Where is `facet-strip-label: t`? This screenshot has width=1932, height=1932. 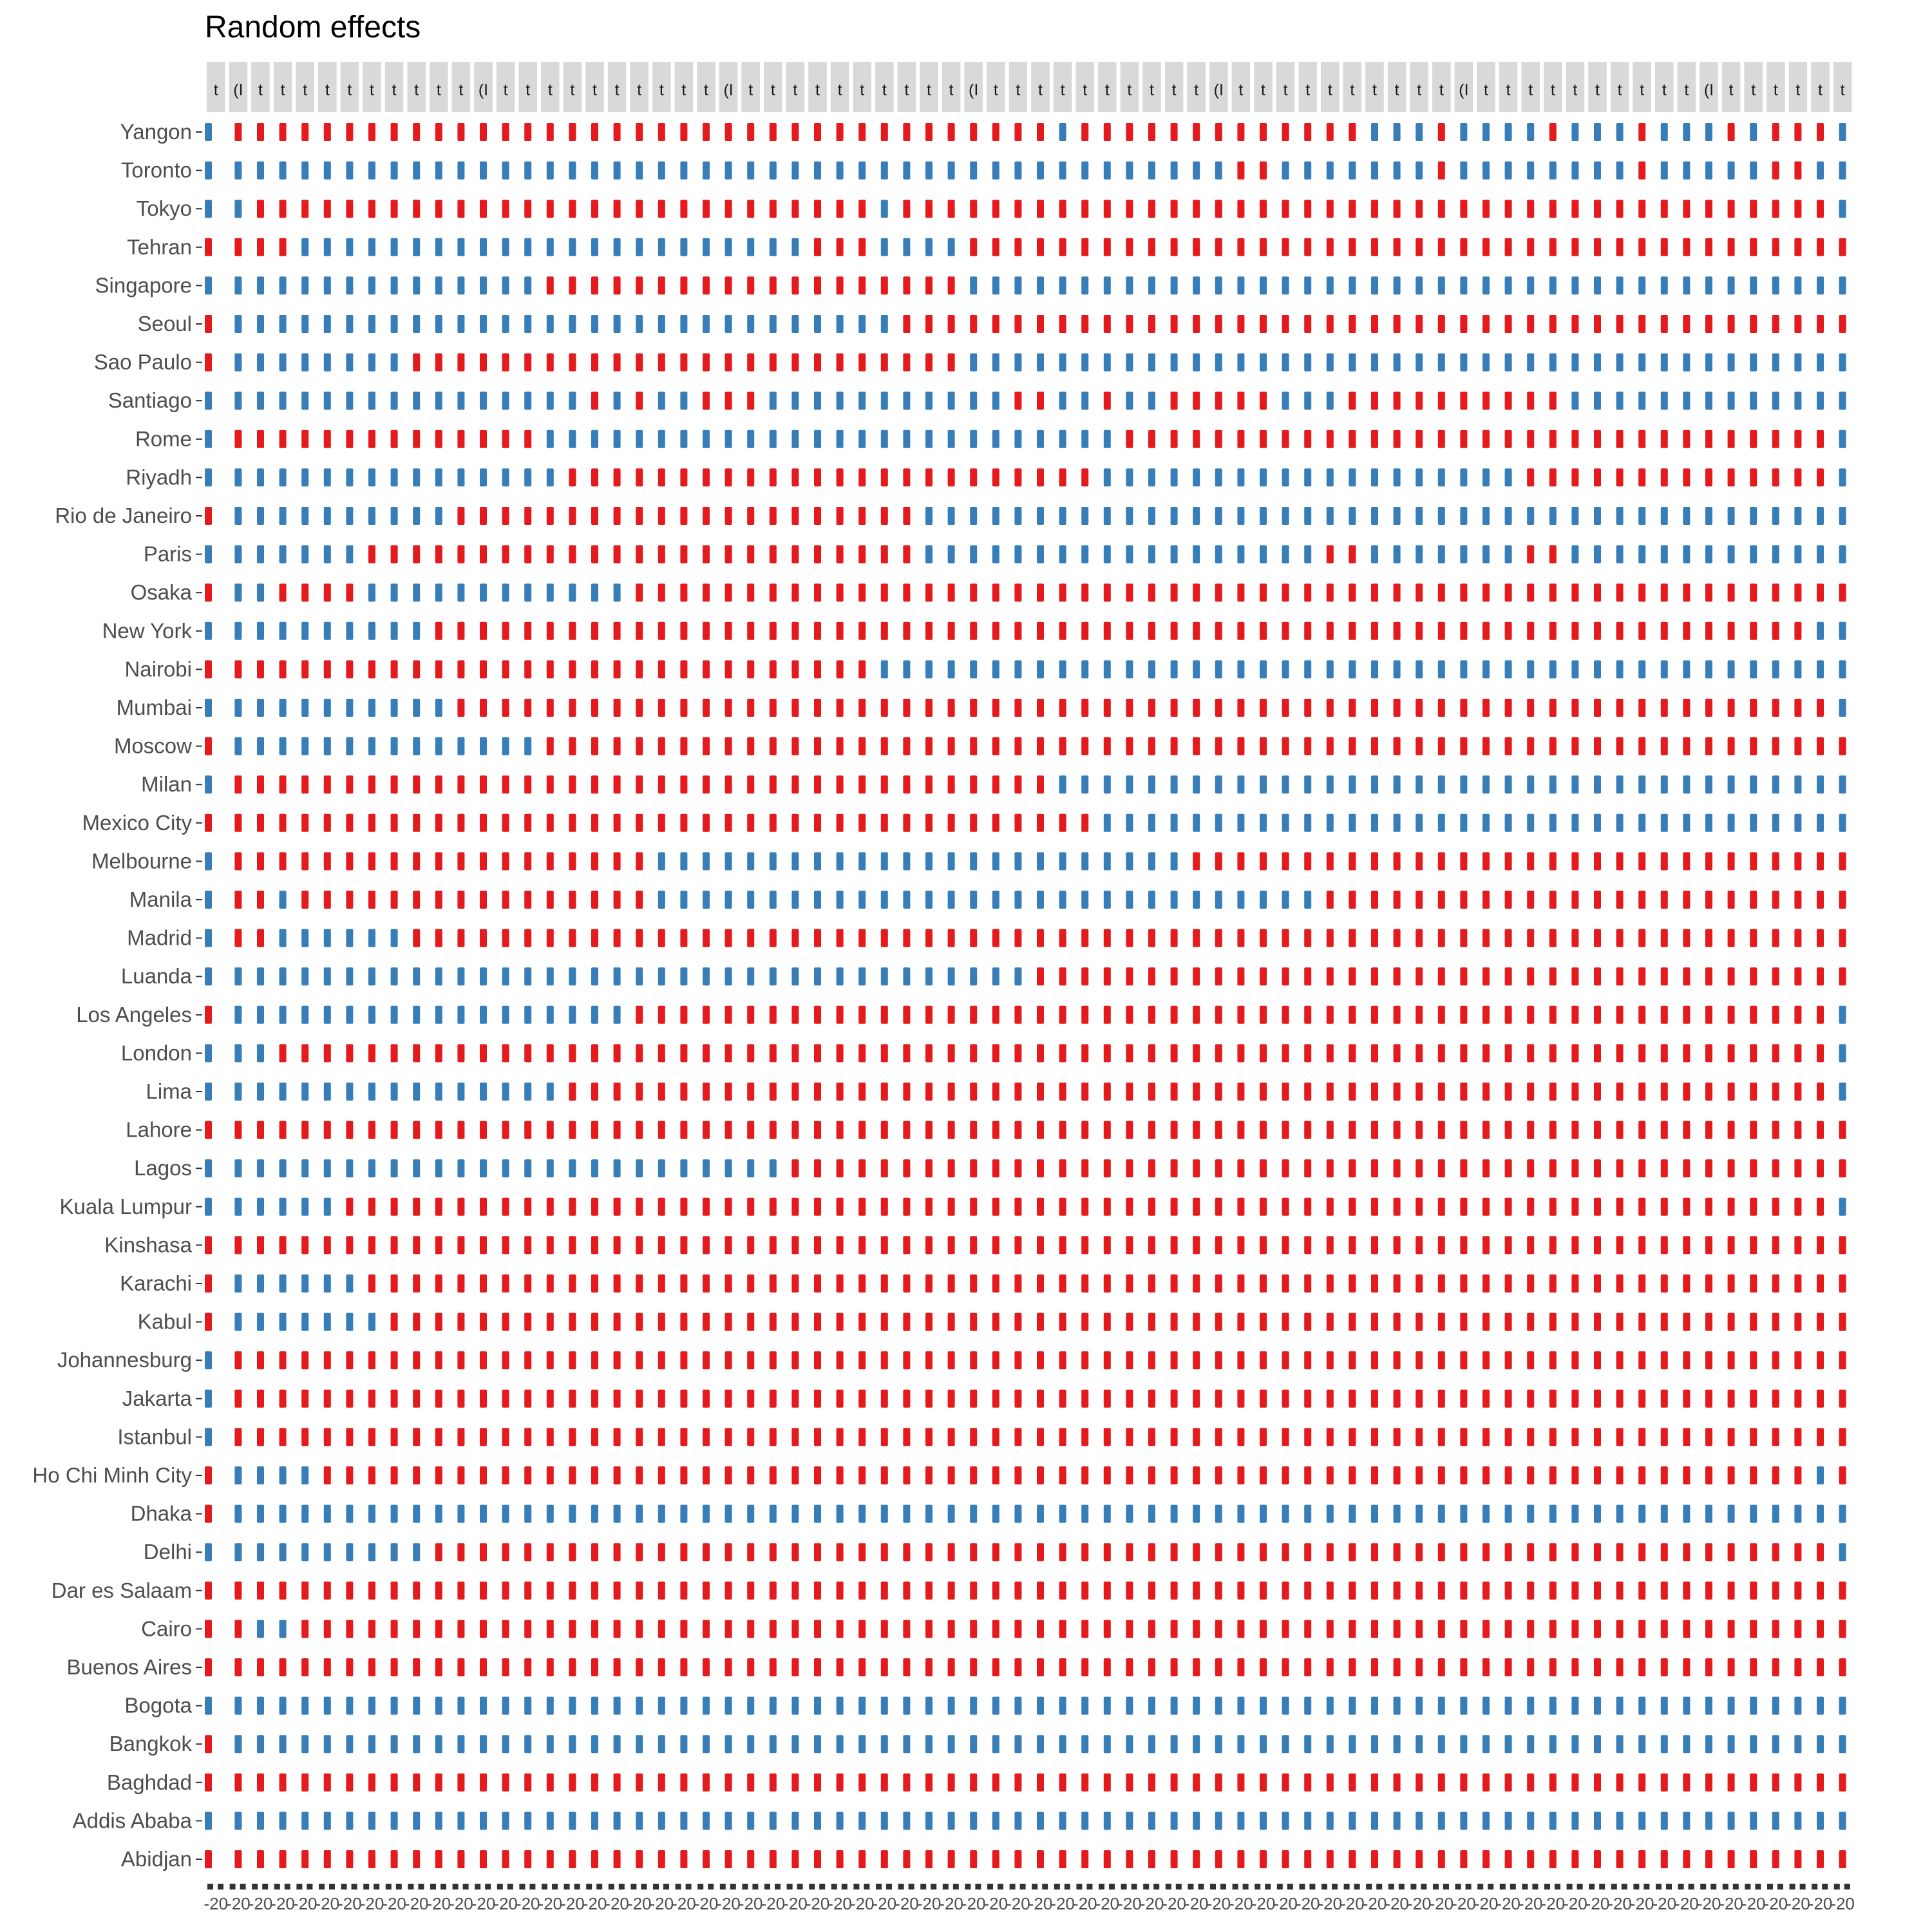
facet-strip-label: t is located at coordinates (461, 90).